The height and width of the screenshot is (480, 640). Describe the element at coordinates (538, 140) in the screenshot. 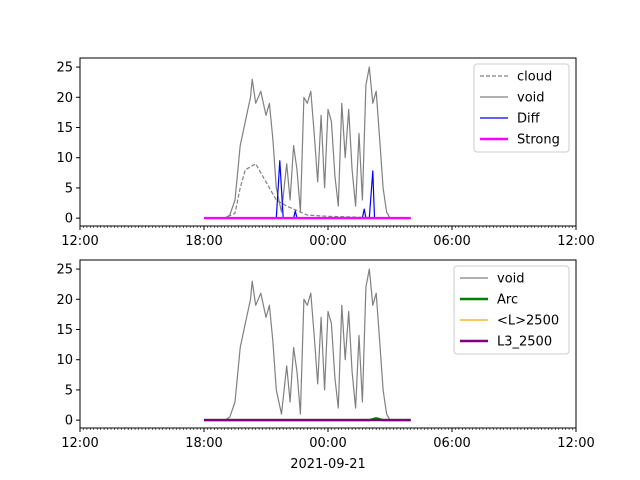

I see `legend-label: Strong` at that location.